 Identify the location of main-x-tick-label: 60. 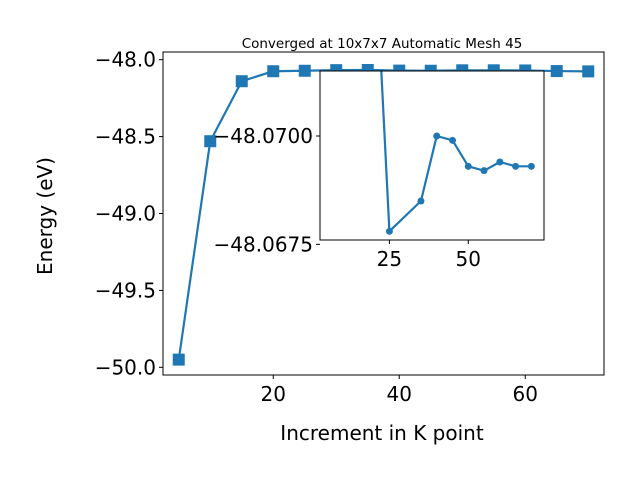
(525, 394).